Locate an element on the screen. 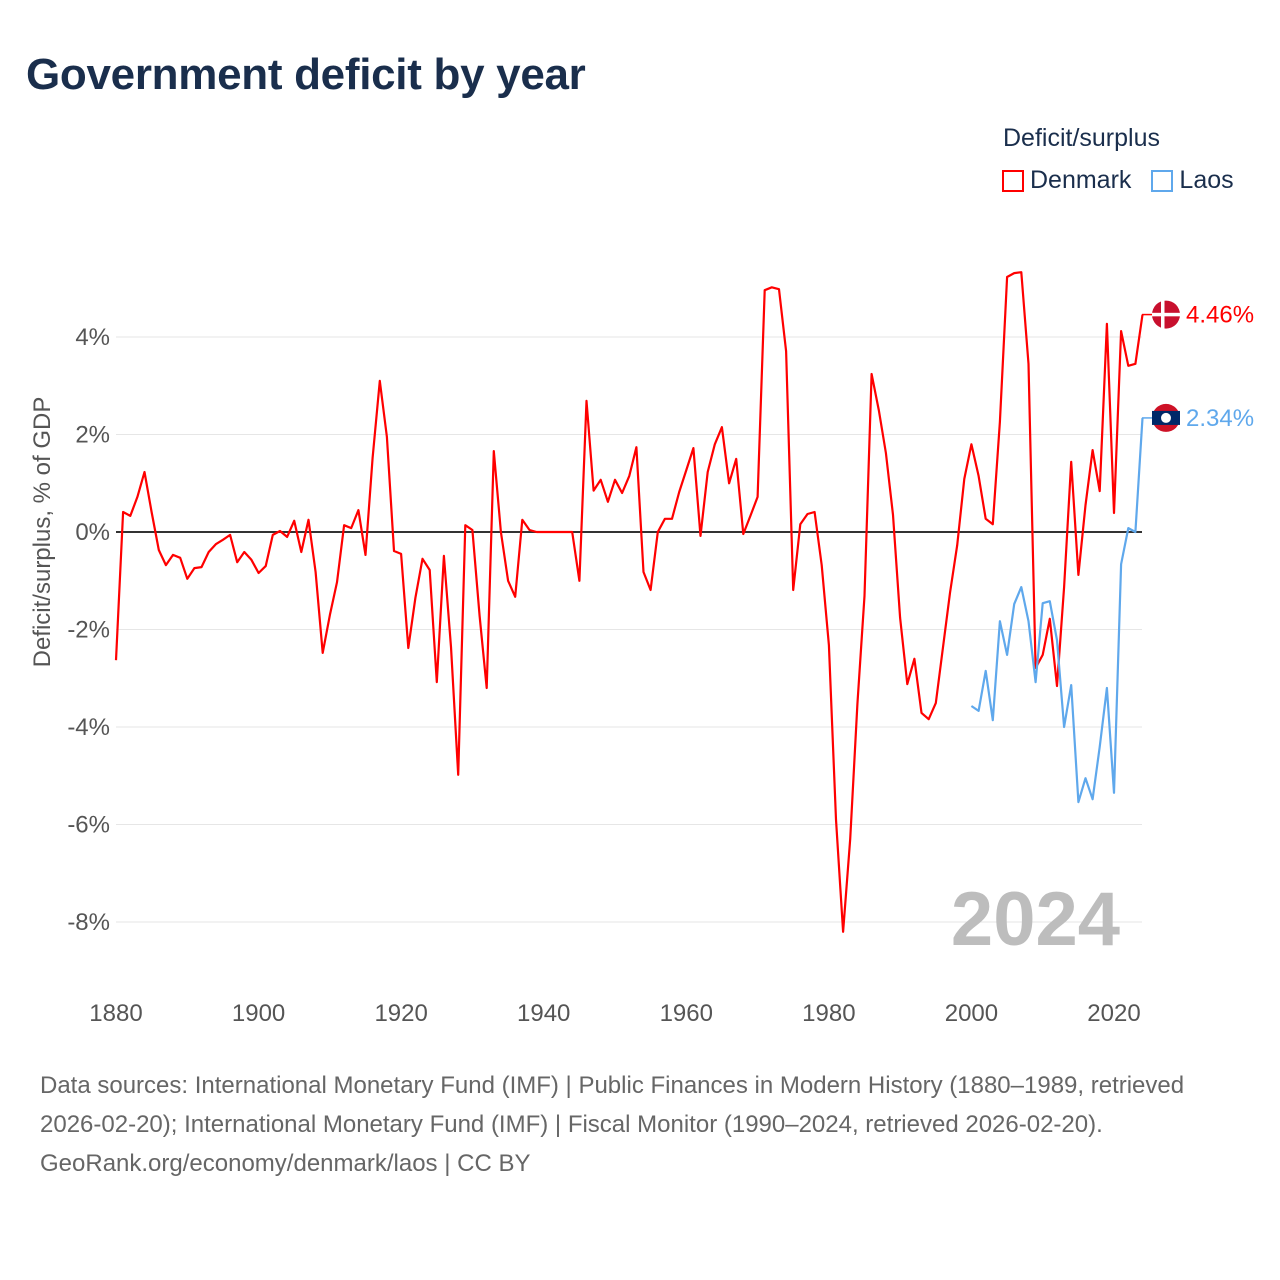 The width and height of the screenshot is (1280, 1280). x-tick-label: 1980 is located at coordinates (828, 1013).